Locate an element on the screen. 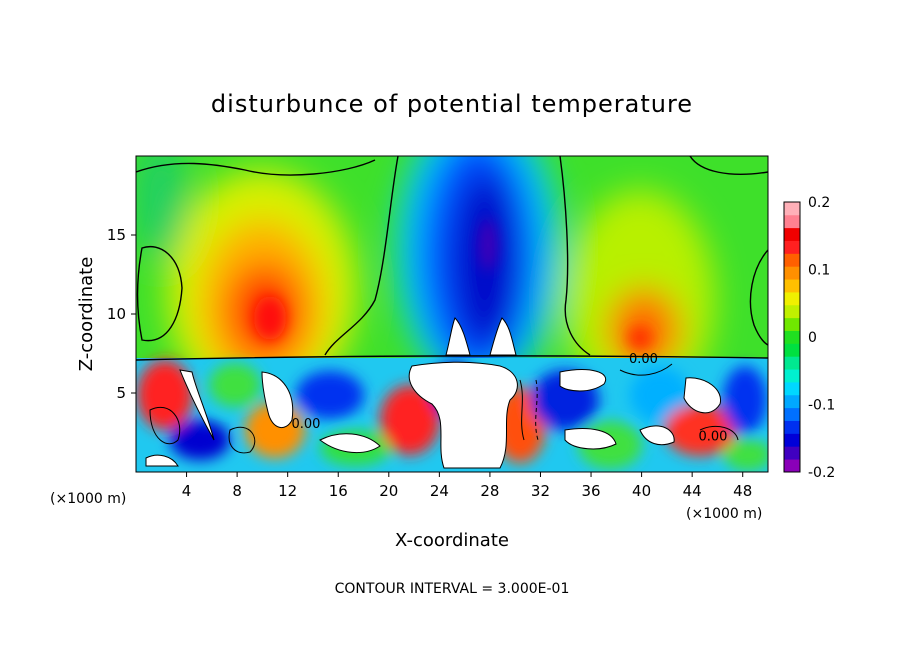 The width and height of the screenshot is (904, 654). layer-contours is located at coordinates (444, 408).